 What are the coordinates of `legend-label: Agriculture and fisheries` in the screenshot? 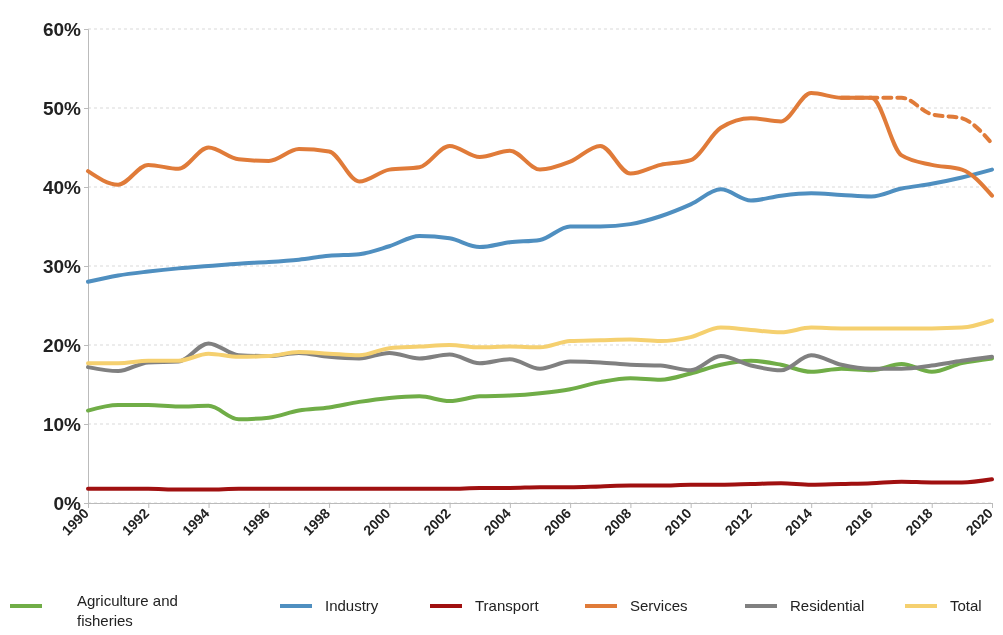 It's located at (127, 610).